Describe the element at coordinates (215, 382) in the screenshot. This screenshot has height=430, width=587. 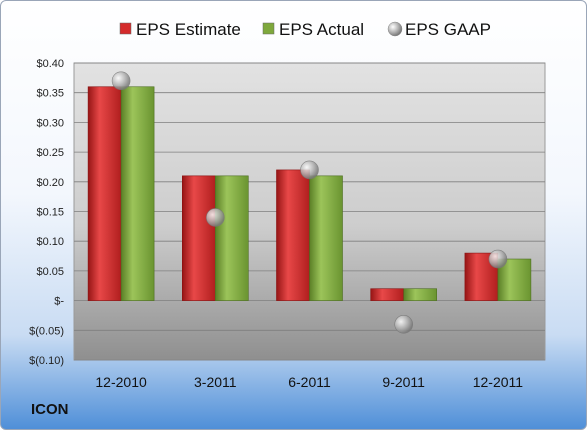
I see `x-tick-label: 3-2011` at that location.